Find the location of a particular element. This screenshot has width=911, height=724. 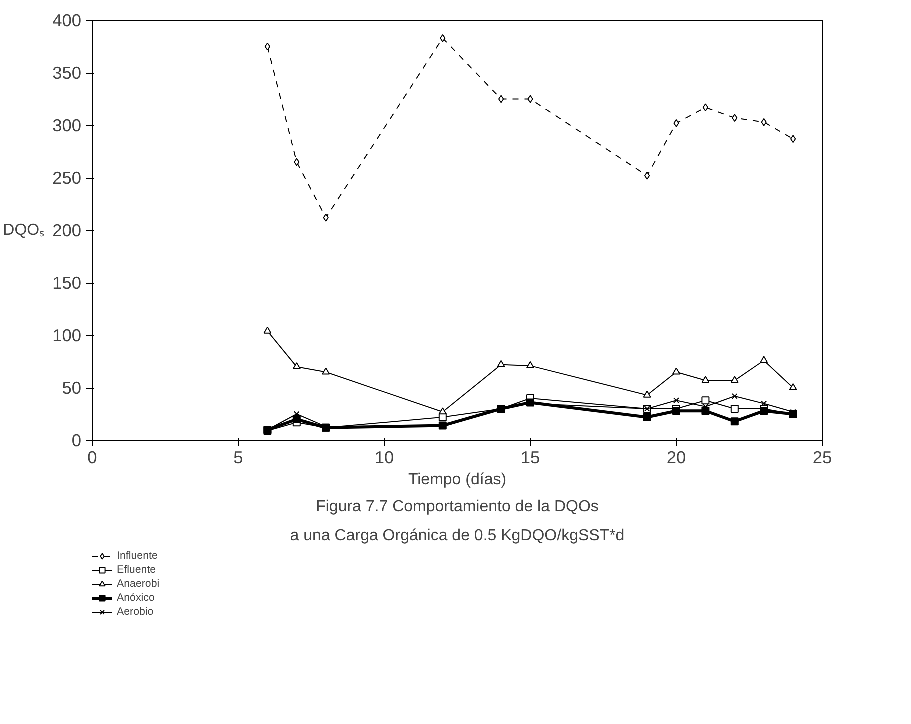

legend-label: Influente is located at coordinates (137, 556).